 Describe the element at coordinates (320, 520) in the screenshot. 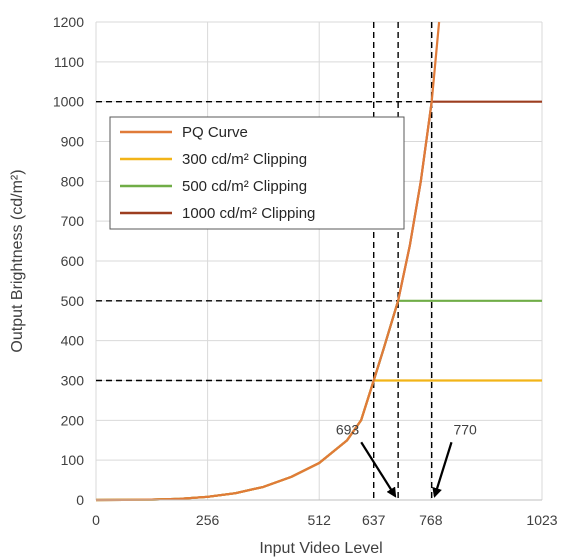

I see `x-tick-label: 512` at that location.